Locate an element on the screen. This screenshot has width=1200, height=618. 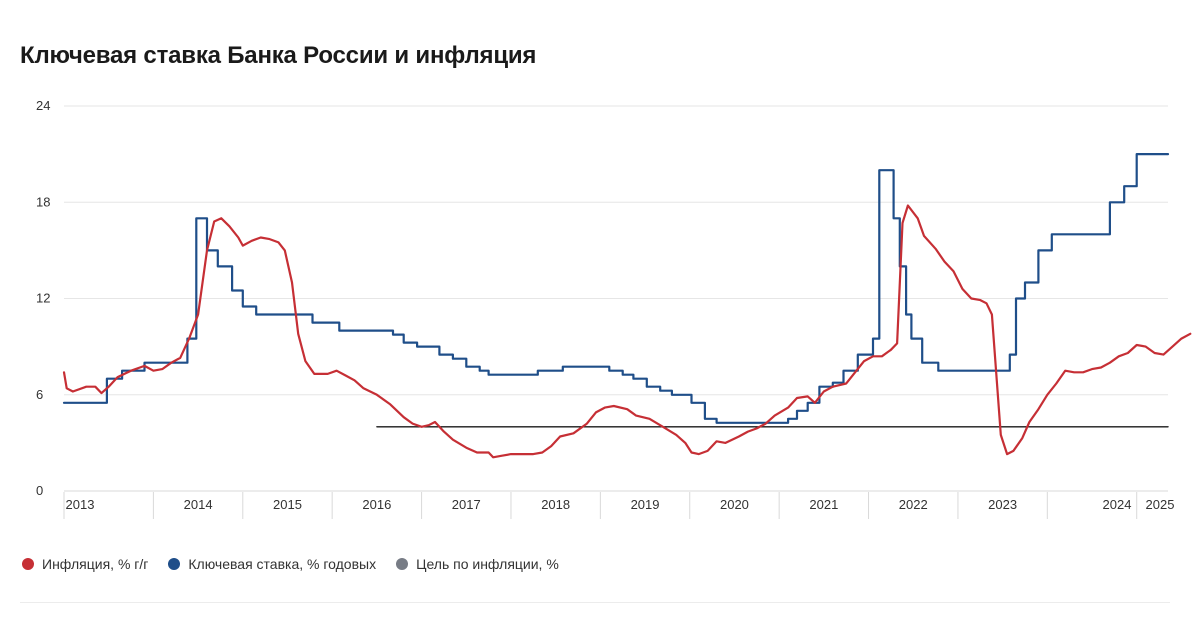
legend-item-target: Цель по инфляции, % is located at coordinates (477, 564).